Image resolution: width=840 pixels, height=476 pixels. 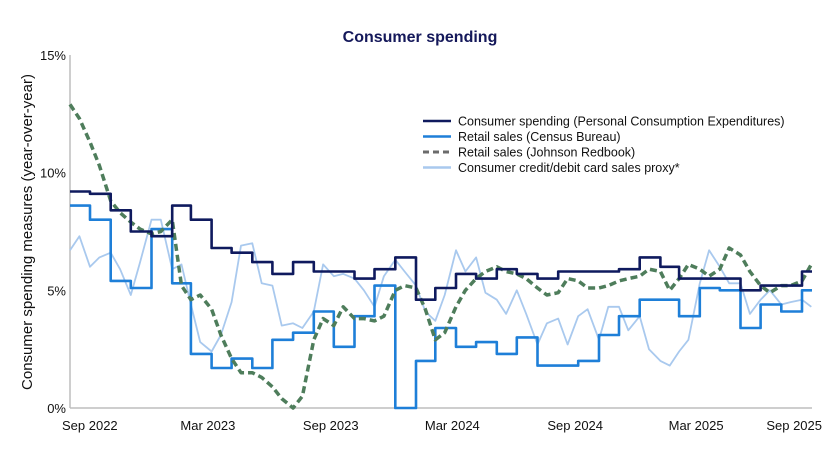 What do you see at coordinates (546, 153) in the screenshot?
I see `legend-label: Retail sales (Johnson Redbook)` at bounding box center [546, 153].